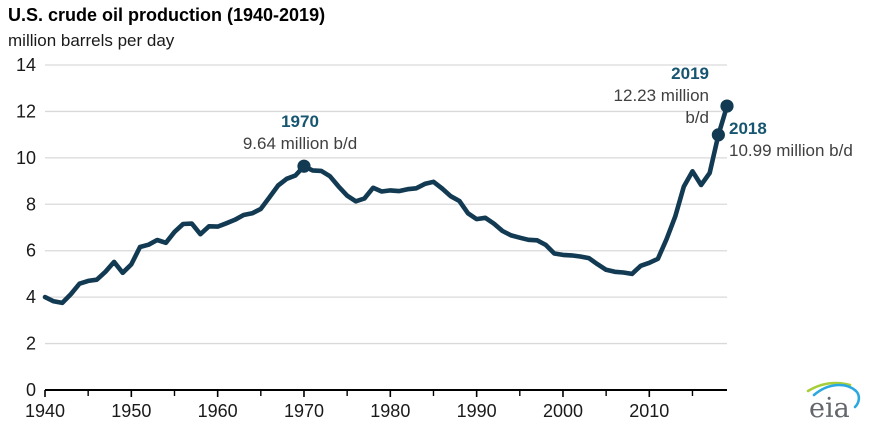 The height and width of the screenshot is (431, 870). What do you see at coordinates (31, 344) in the screenshot?
I see `y-tick-label: 2` at bounding box center [31, 344].